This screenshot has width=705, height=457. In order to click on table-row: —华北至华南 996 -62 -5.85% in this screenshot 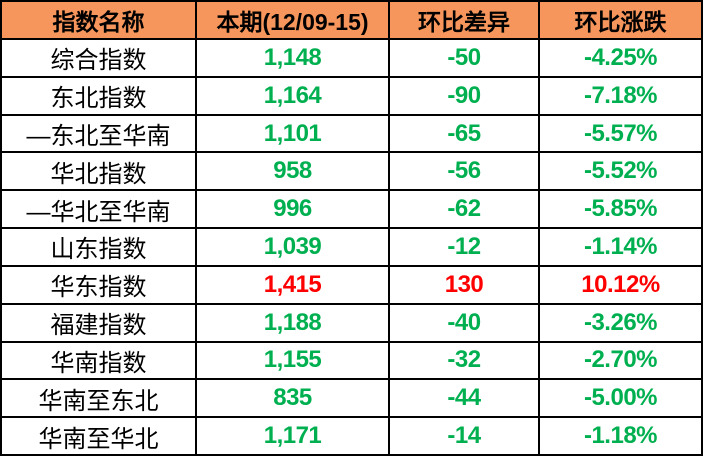, I will do `click(351, 209)`.